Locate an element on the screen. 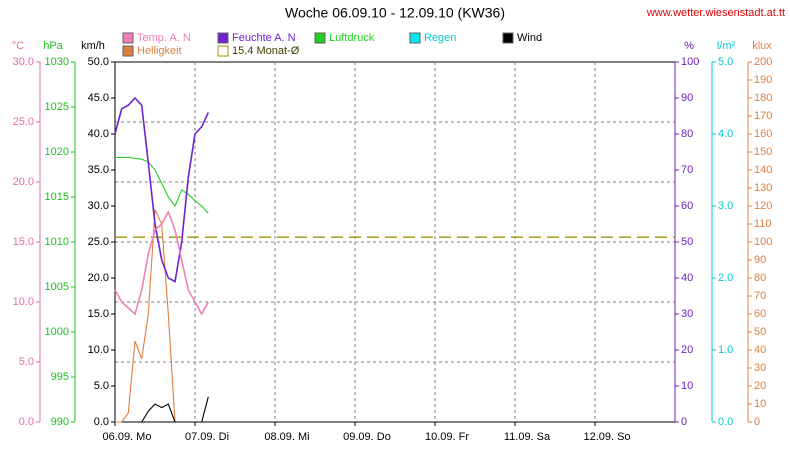 Image resolution: width=790 pixels, height=460 pixels. y-tick-label: 3.0 is located at coordinates (725, 206).